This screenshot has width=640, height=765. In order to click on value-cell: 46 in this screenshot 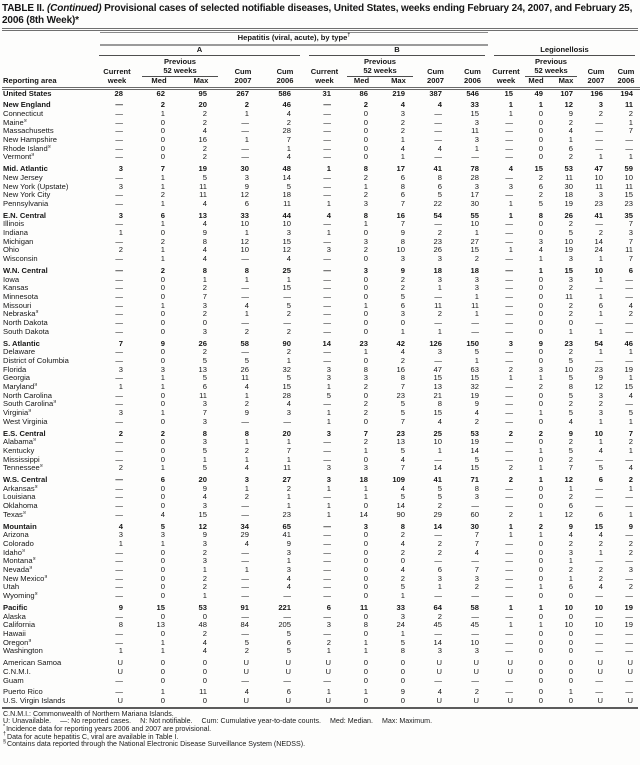, I will do `click(628, 343)`.